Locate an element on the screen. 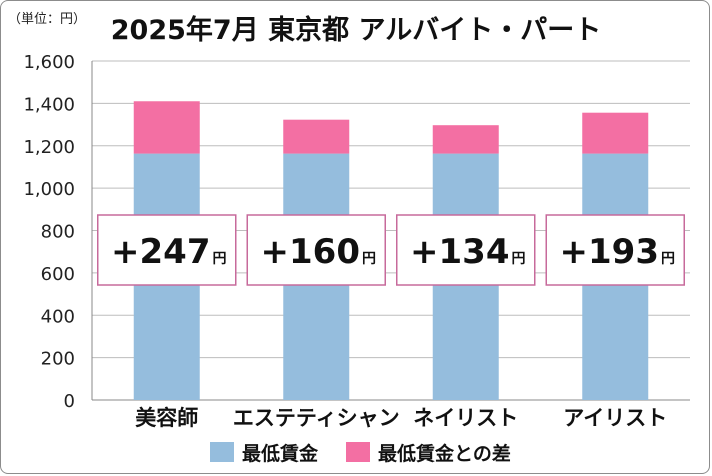 Image resolution: width=712 pixels, height=476 pixels. diff-label: +134 円 is located at coordinates (467, 252).